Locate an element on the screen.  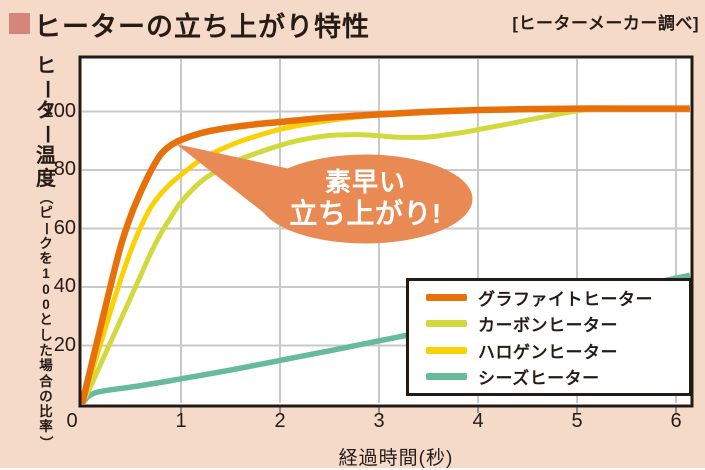
callout-text: 素早い 立ち上がり! is located at coordinates (365, 199).